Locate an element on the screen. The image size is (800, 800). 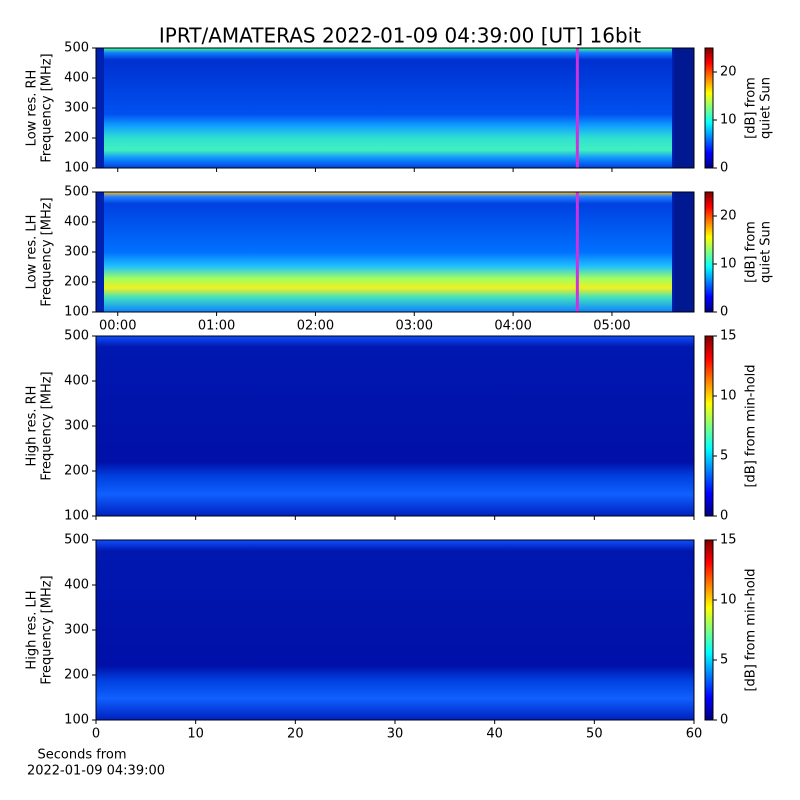
y-axis-label: Low res. RH is located at coordinates (32, 108).